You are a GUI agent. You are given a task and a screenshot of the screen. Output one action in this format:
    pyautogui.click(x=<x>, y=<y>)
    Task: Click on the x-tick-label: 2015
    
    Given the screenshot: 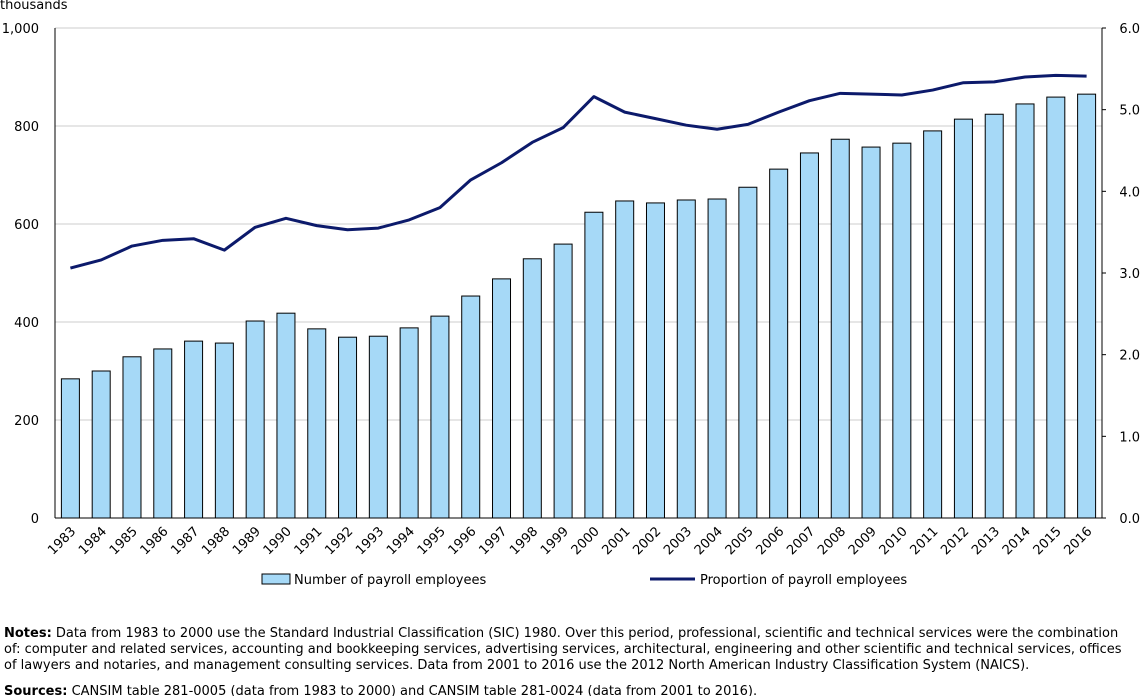 What is the action you would take?
    pyautogui.click(x=1048, y=541)
    